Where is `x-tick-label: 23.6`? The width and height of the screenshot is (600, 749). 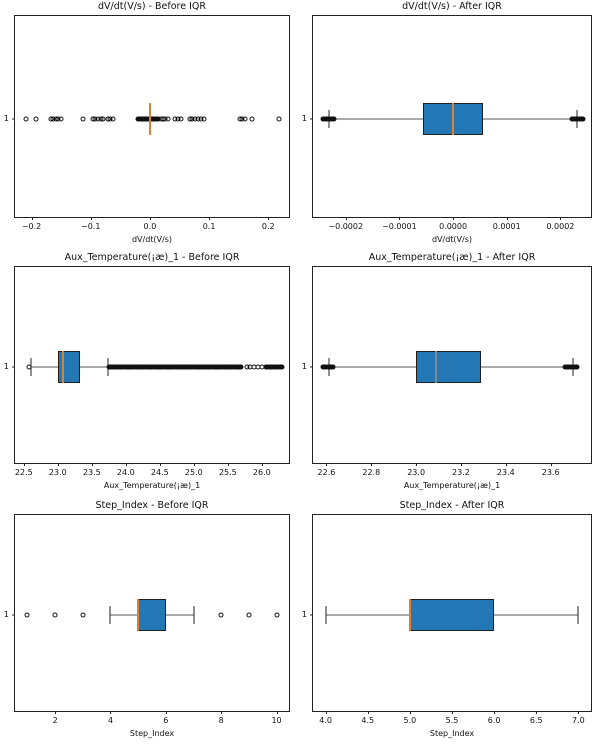 x-tick-label: 23.6 is located at coordinates (550, 472).